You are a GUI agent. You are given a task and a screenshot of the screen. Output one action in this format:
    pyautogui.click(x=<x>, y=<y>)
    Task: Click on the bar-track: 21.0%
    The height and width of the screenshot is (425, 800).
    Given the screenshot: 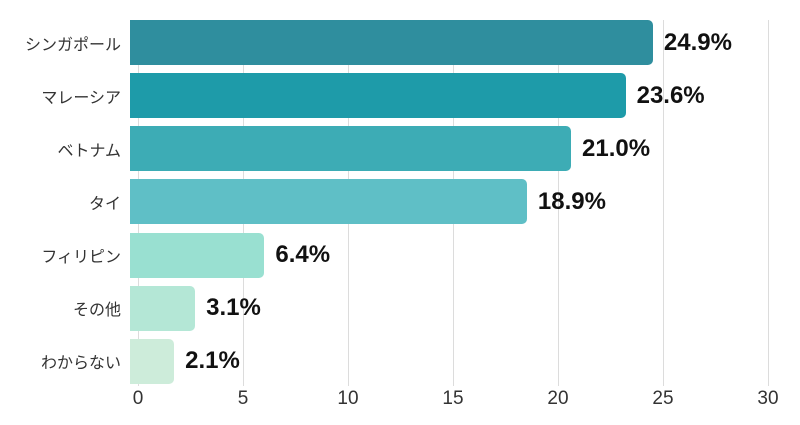 What is the action you would take?
    pyautogui.click(x=445, y=149)
    